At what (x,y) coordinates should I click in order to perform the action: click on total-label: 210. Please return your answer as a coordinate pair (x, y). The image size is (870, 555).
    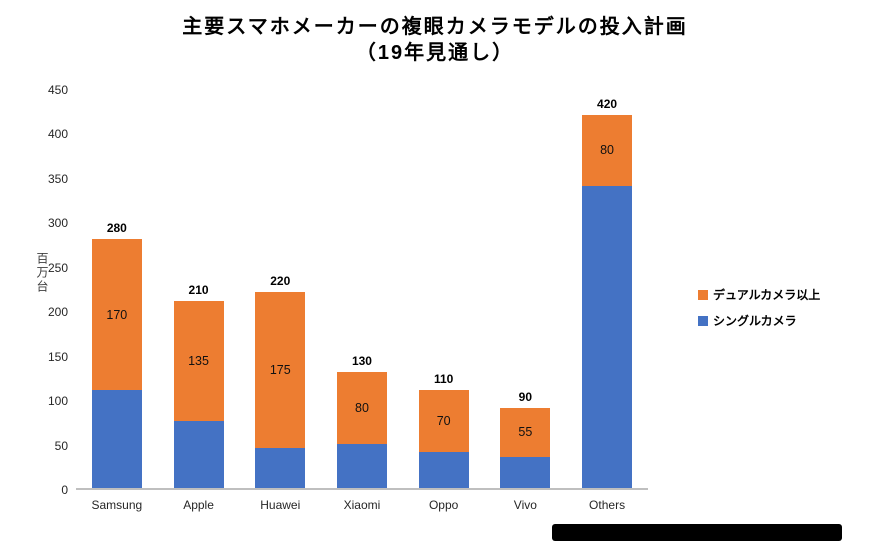
    Looking at the image, I should click on (198, 290).